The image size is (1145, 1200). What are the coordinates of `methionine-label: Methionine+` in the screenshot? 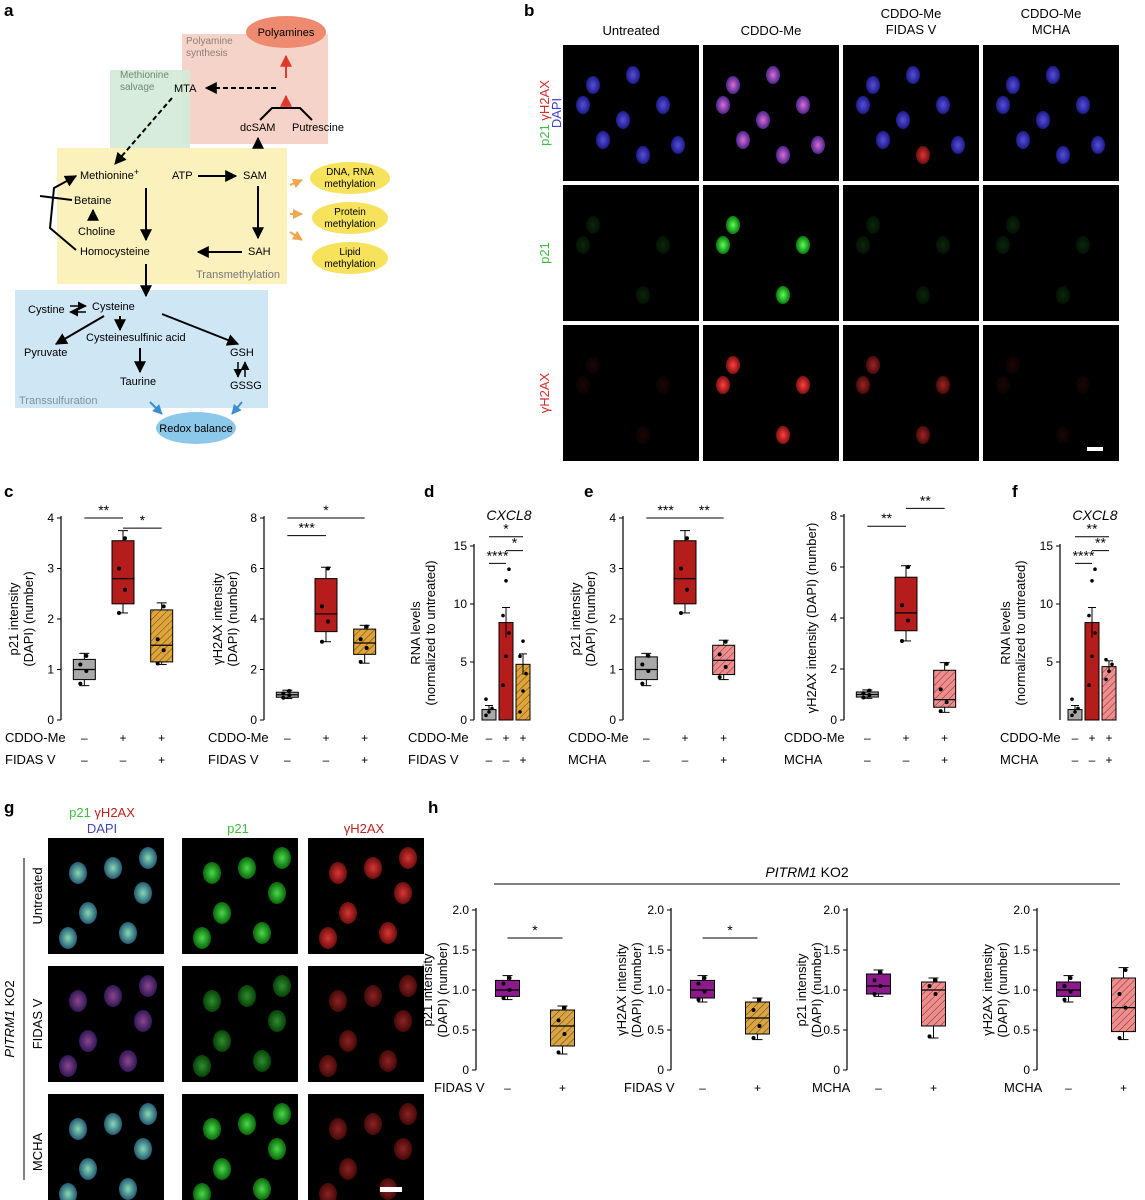 It's located at (109, 174).